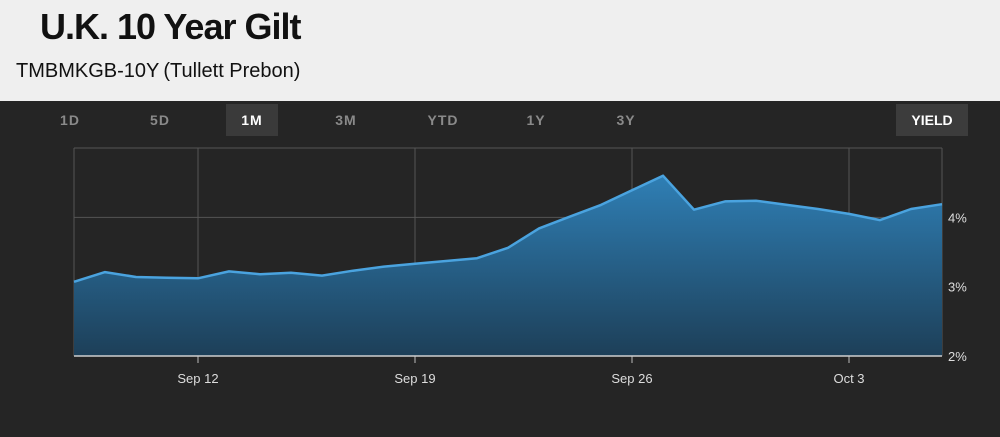  What do you see at coordinates (197, 378) in the screenshot?
I see `x-tick-label: Sep 12` at bounding box center [197, 378].